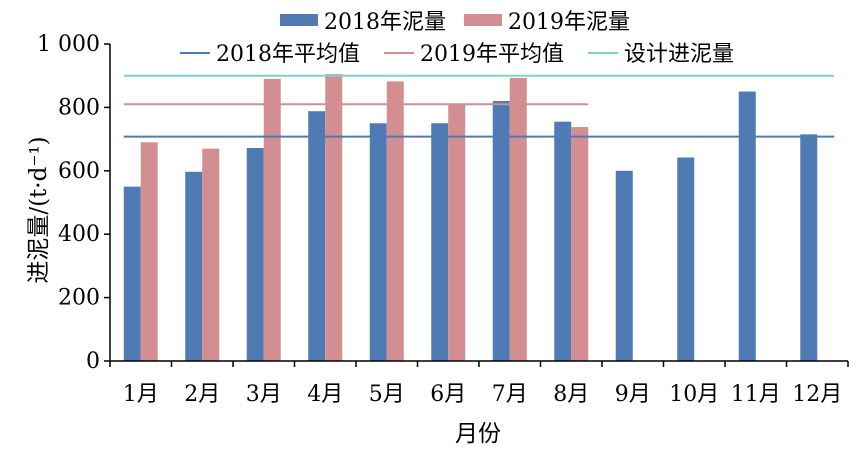  I want to click on x-tick-label: 3月, so click(264, 394).